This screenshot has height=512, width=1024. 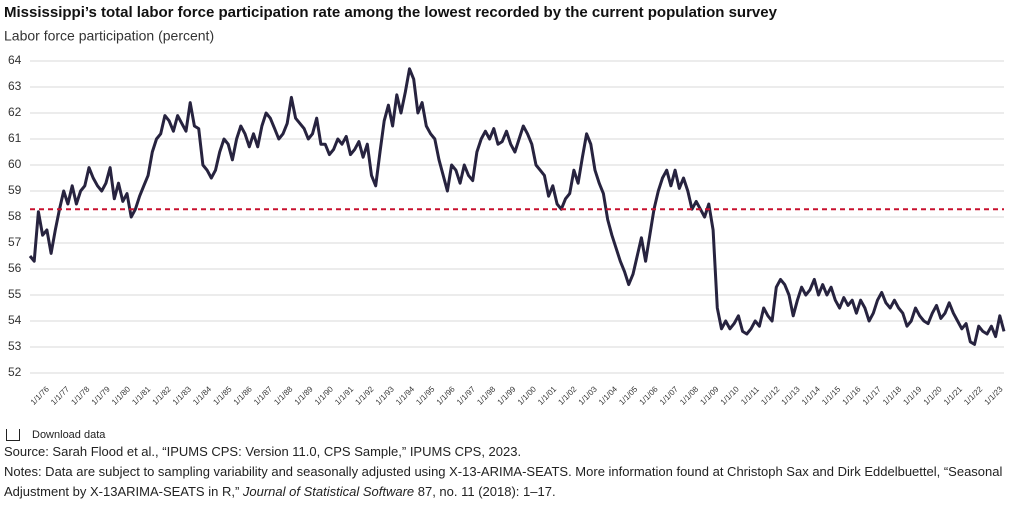 I want to click on x-tick-label: 1/1/78, so click(x=80, y=395).